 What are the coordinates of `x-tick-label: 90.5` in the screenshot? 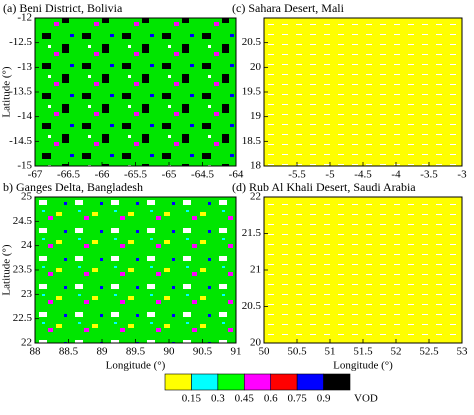 It's located at (203, 352).